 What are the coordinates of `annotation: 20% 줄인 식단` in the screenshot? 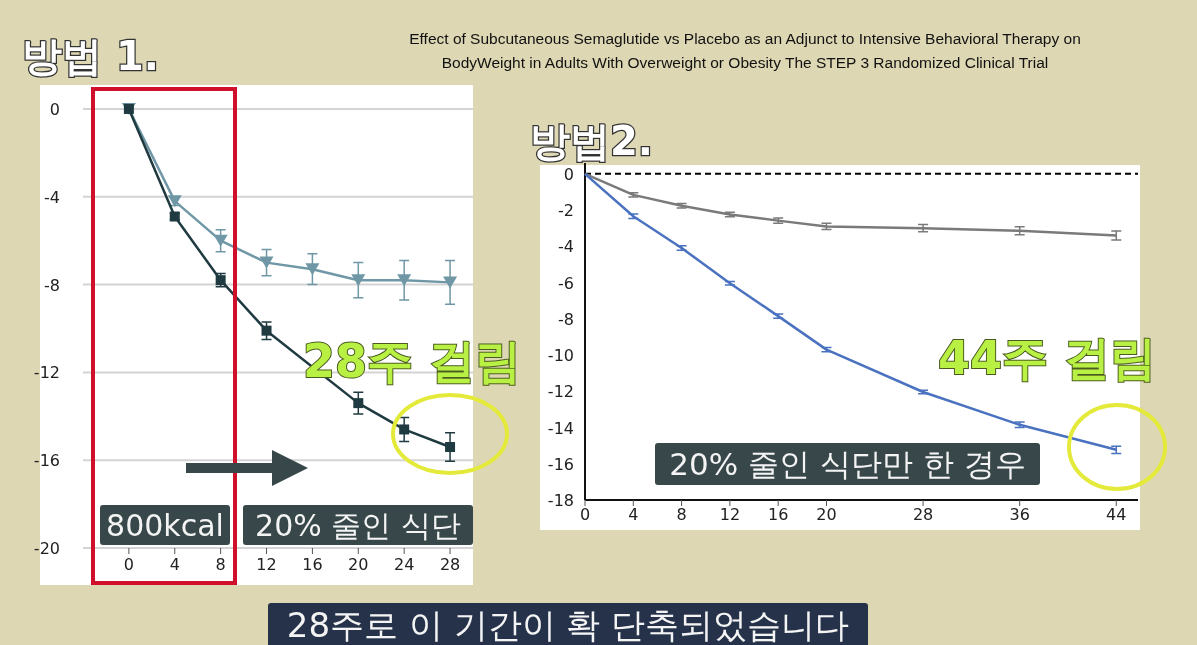 It's located at (358, 525).